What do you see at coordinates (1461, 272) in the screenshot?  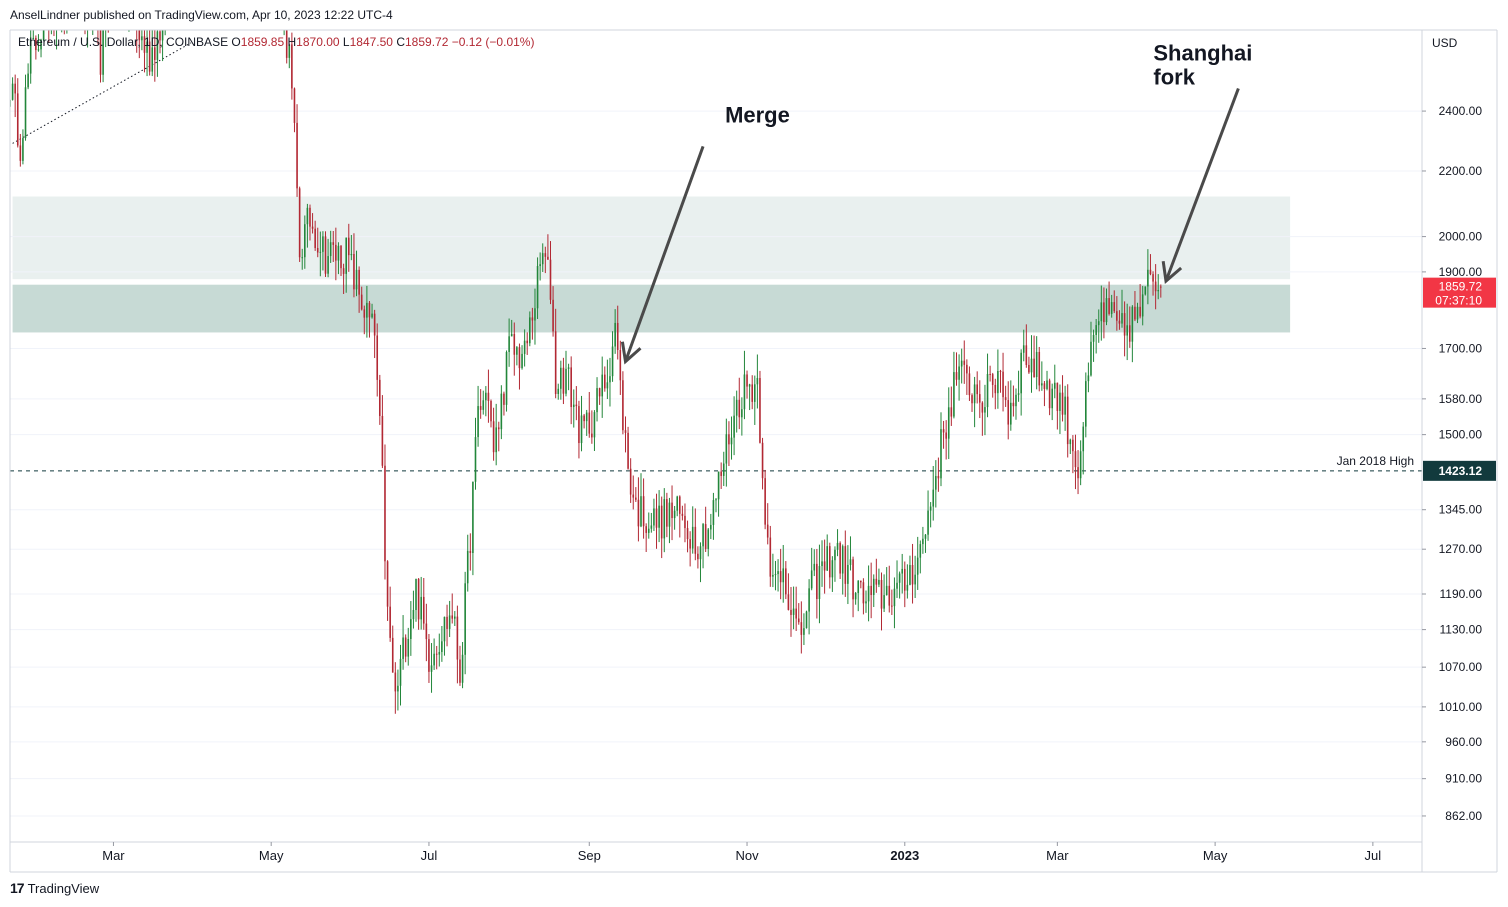 I see `y-tick-label: 1900.00` at bounding box center [1461, 272].